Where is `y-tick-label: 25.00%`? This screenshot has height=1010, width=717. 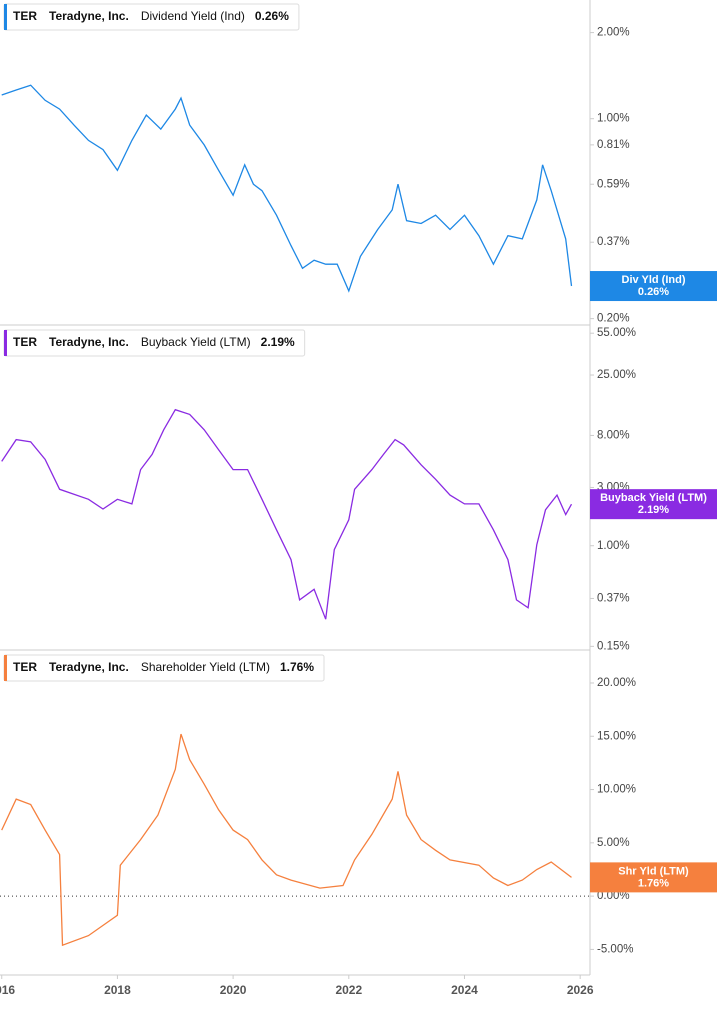 y-tick-label: 25.00% is located at coordinates (616, 375).